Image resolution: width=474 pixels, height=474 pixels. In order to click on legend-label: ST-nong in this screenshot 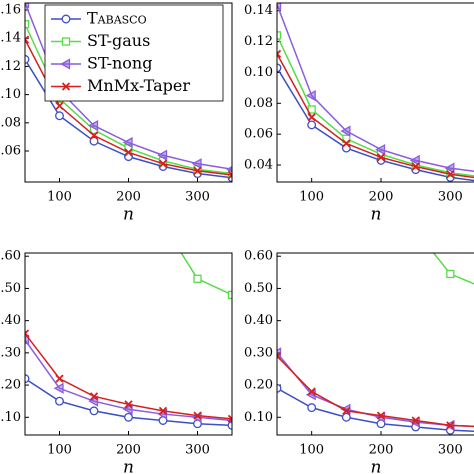, I will do `click(119, 63)`.